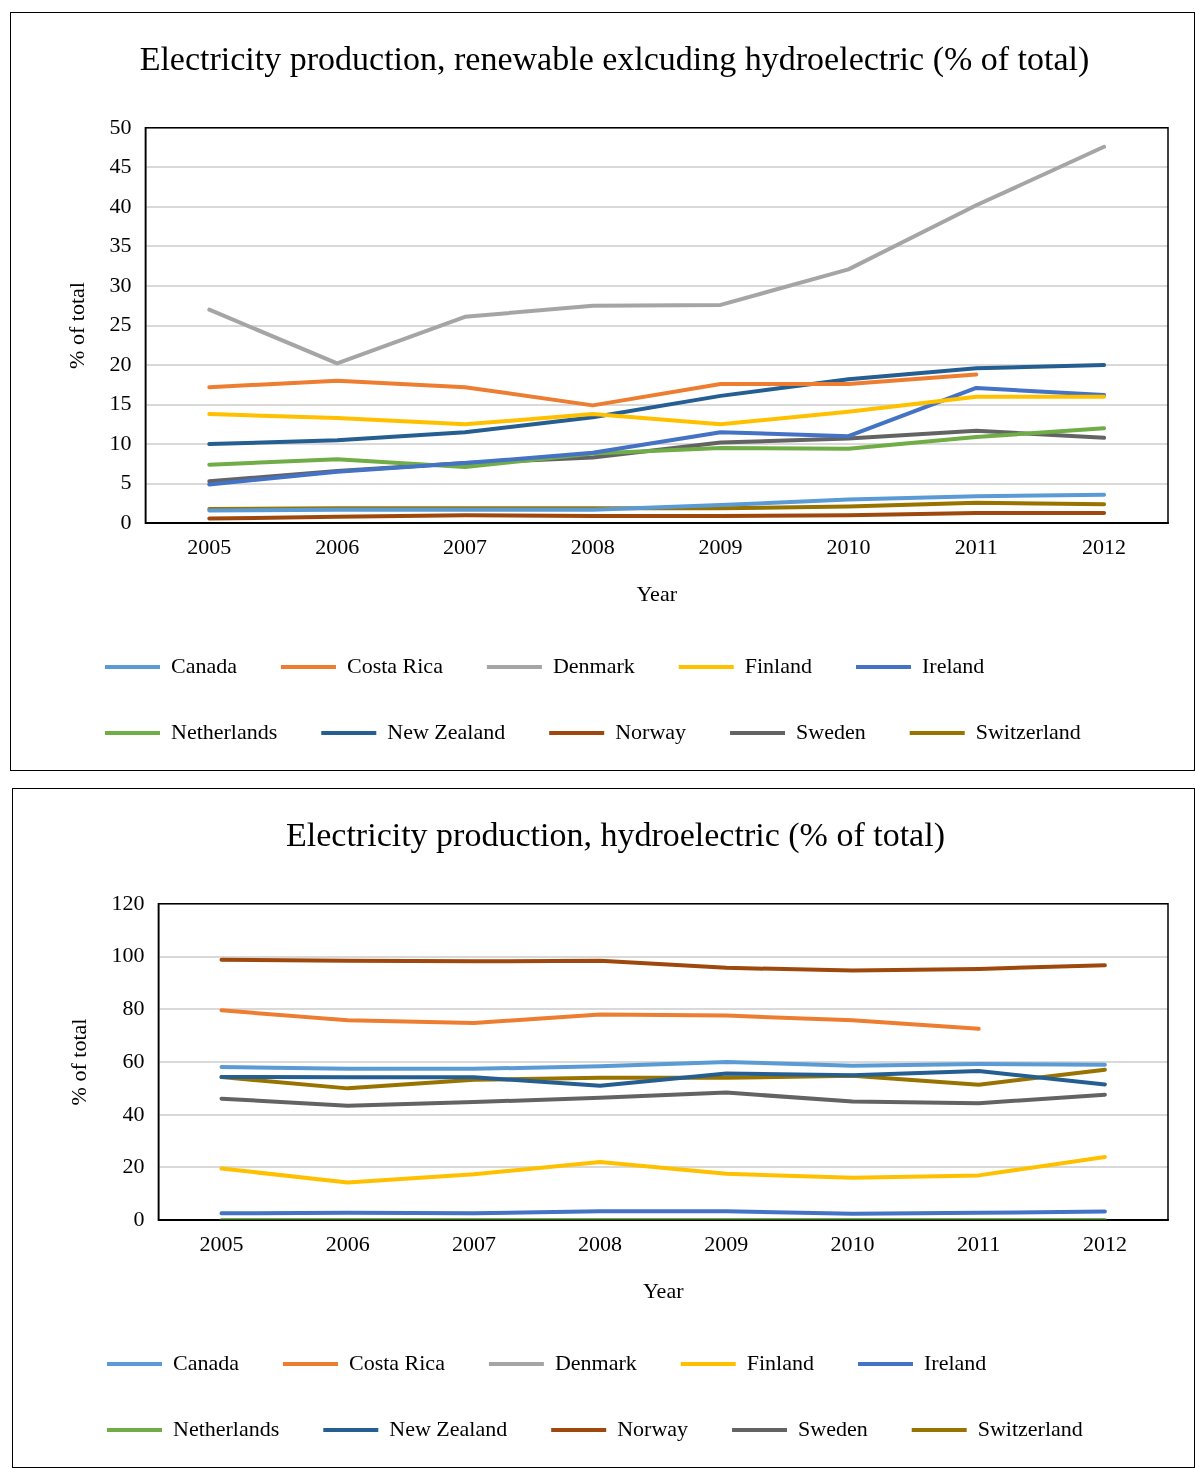  What do you see at coordinates (615, 835) in the screenshot?
I see `chart-title: Electricity production, hydroelectric (% of total)` at bounding box center [615, 835].